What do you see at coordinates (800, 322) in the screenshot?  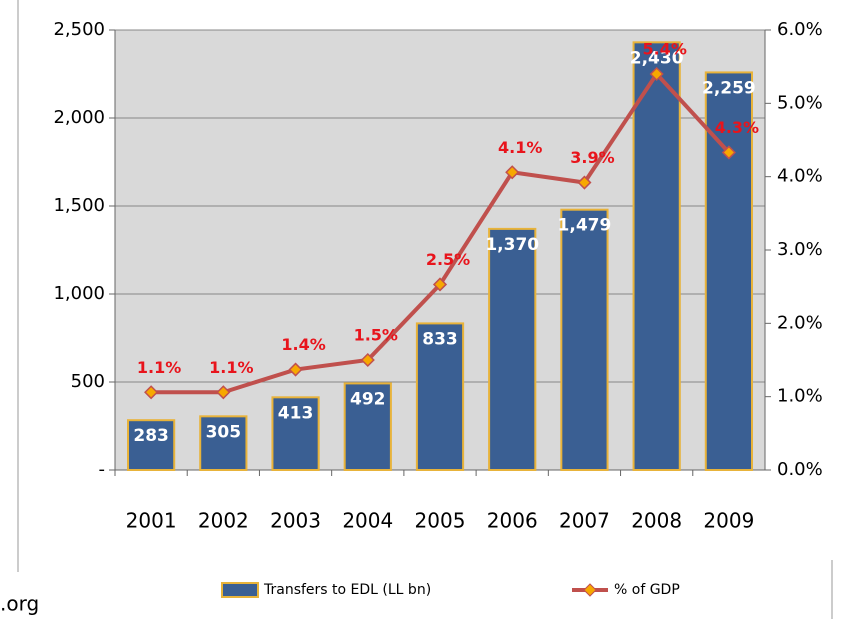 I see `y2-tick-label: 2.0%` at bounding box center [800, 322].